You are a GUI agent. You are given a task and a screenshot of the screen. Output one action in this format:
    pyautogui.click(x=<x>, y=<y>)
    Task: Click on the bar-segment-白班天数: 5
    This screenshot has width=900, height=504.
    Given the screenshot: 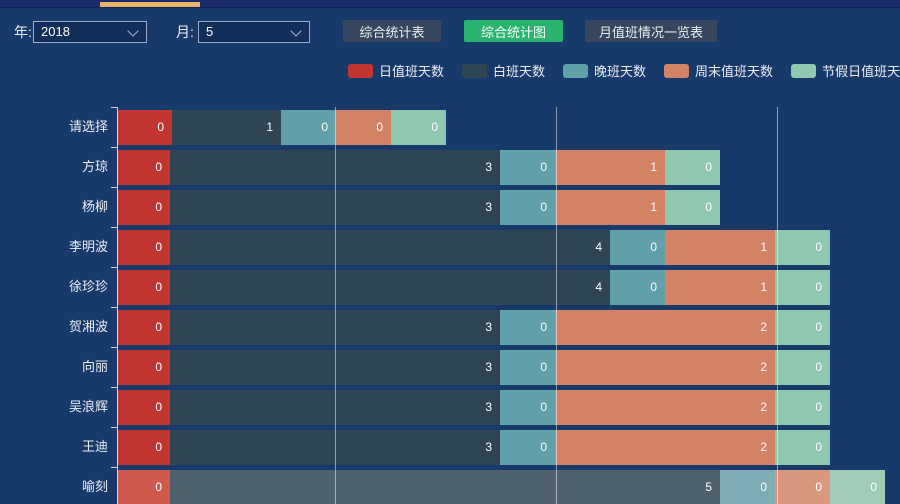 What is the action you would take?
    pyautogui.click(x=445, y=487)
    